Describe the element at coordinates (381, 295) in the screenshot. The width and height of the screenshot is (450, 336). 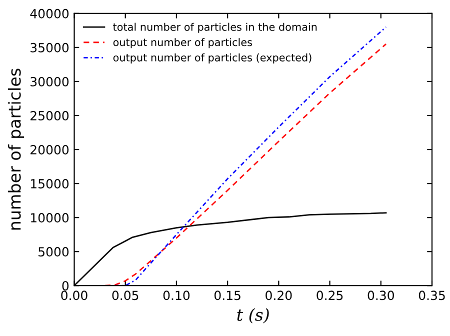
I see `x-tick-label: 0.30` at that location.